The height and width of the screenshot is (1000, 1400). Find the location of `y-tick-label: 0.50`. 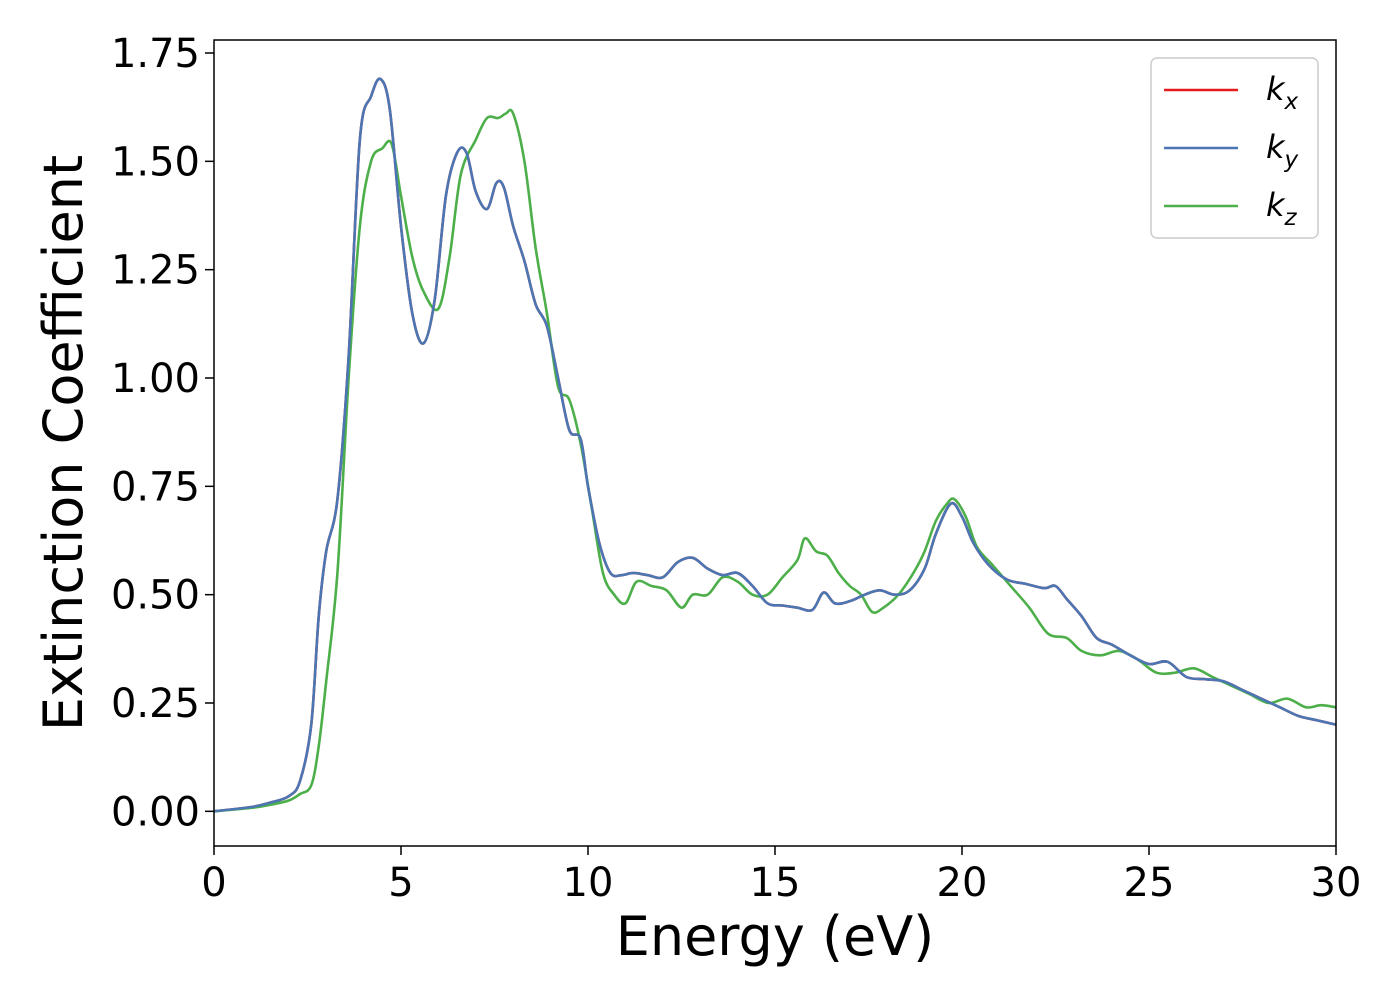

y-tick-label: 0.50 is located at coordinates (155, 596).